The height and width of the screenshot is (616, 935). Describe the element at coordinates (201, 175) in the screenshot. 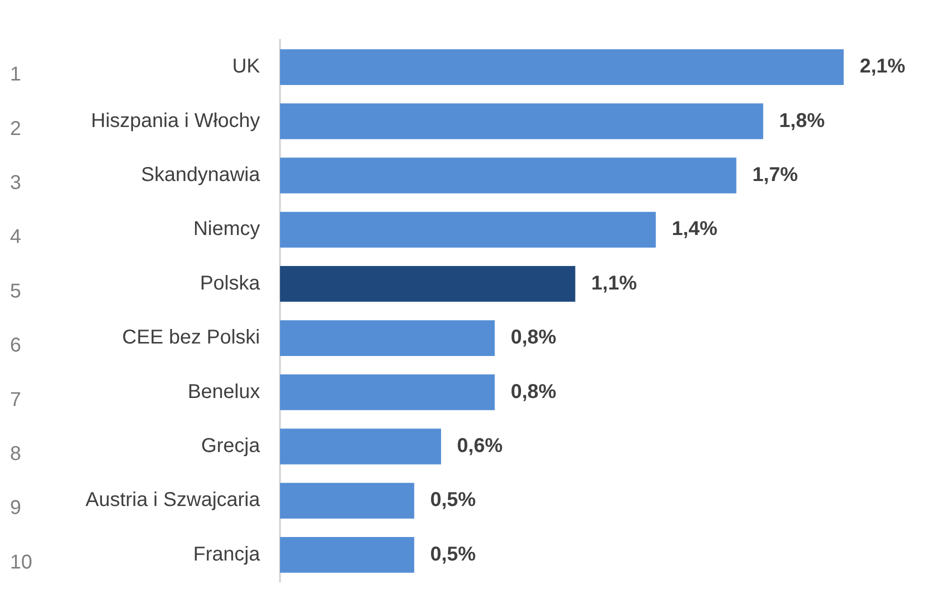

I see `y-tick-label: Skandynawia` at that location.